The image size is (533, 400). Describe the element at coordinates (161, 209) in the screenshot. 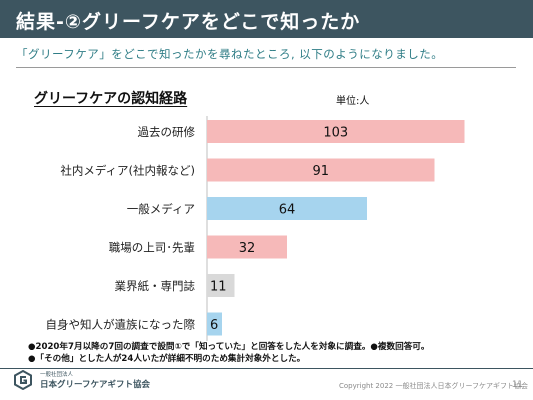

I see `category-label: 一般メディア` at that location.